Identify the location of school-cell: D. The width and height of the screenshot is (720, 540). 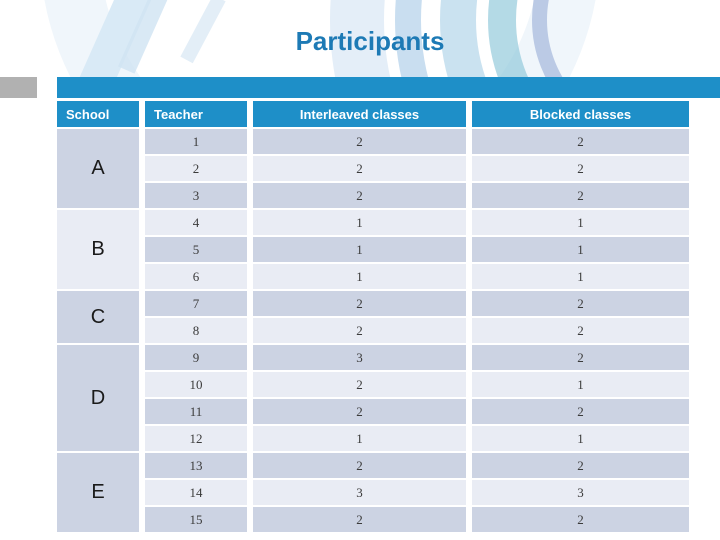
(98, 398).